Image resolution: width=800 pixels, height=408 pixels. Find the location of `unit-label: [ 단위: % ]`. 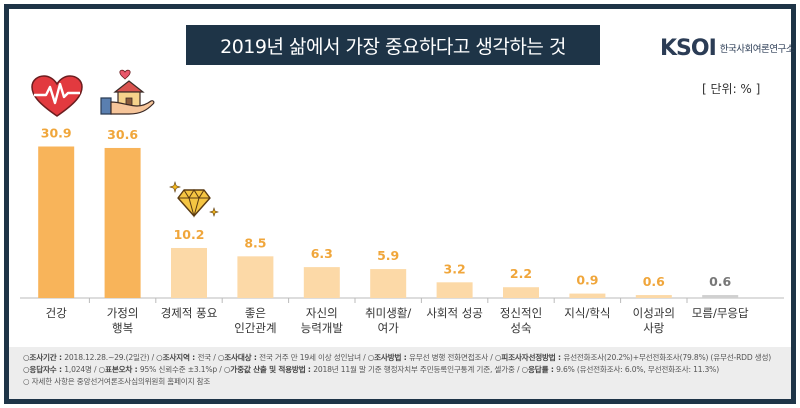

unit-label: [ 단위: % ] is located at coordinates (731, 89).